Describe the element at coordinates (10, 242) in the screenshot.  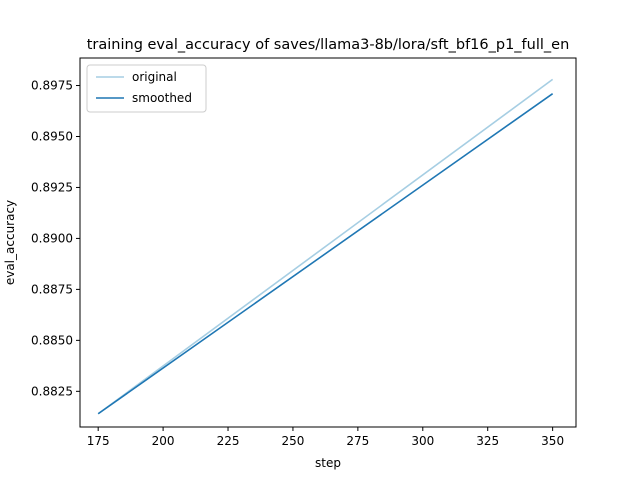
I see `y-axis-label: eval_accuracy` at that location.